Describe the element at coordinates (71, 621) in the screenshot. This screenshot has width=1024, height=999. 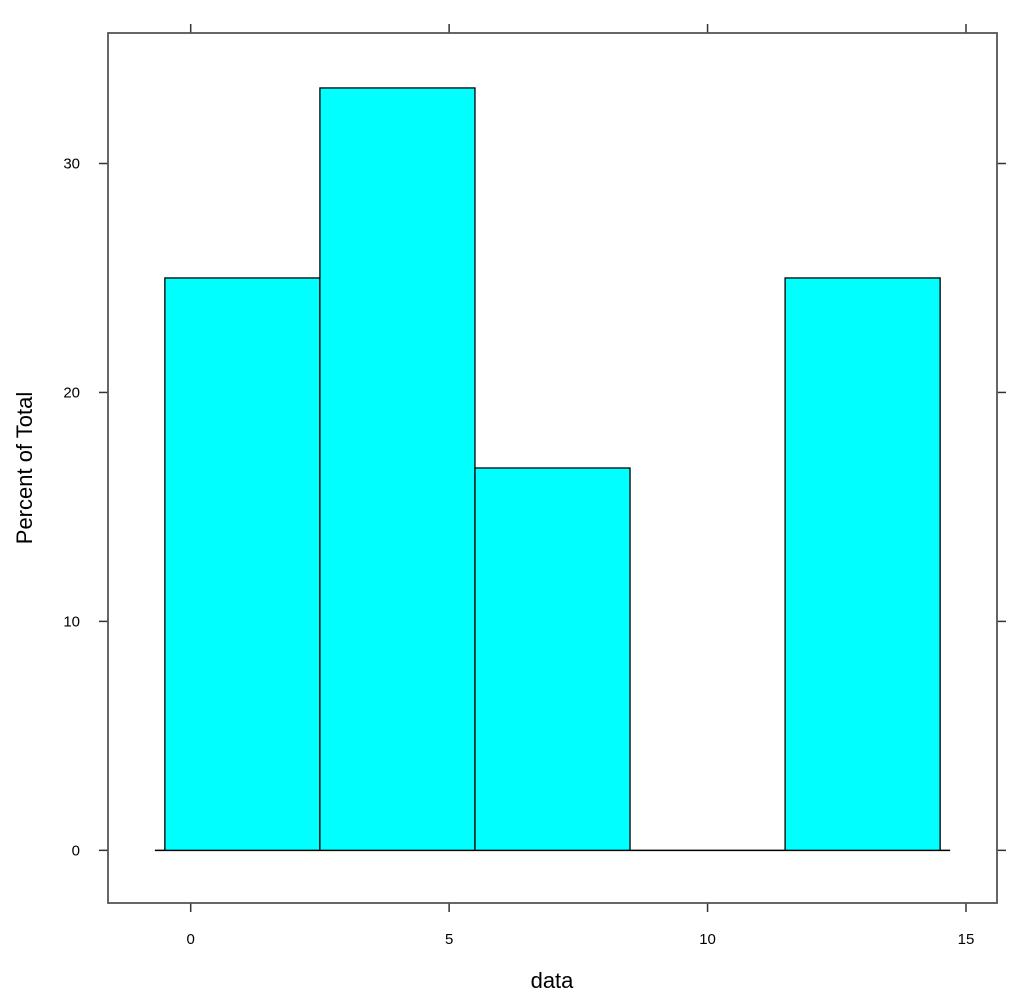
I see `y-tick-label: 10` at that location.